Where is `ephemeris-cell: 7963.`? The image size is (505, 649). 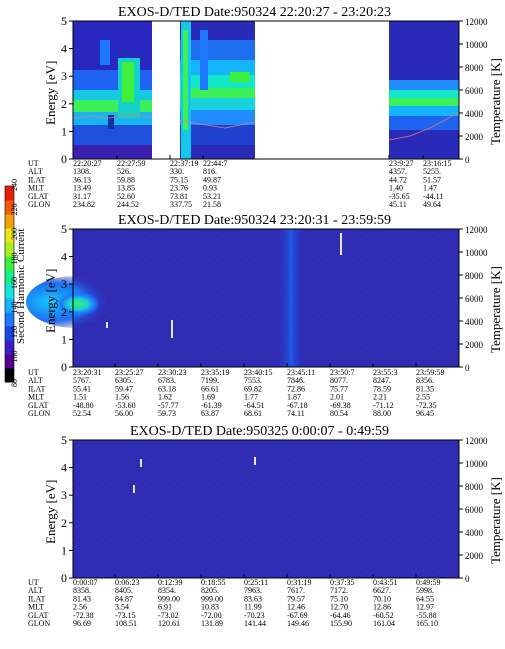 ephemeris-cell: 7963. is located at coordinates (253, 590).